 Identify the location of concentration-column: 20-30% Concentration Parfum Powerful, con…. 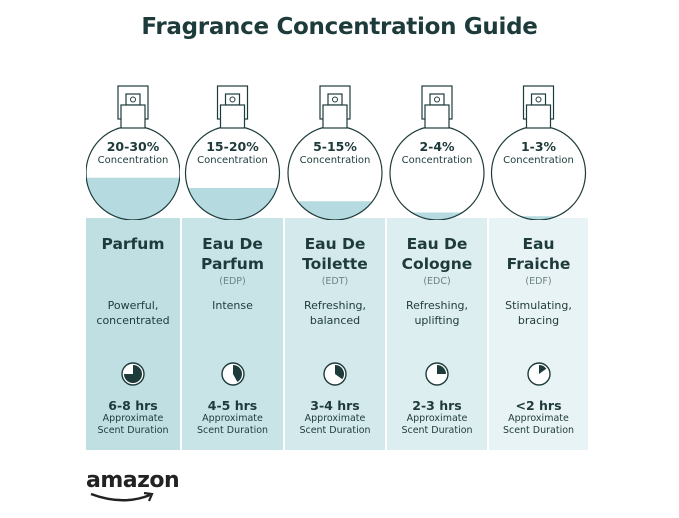
(133, 225).